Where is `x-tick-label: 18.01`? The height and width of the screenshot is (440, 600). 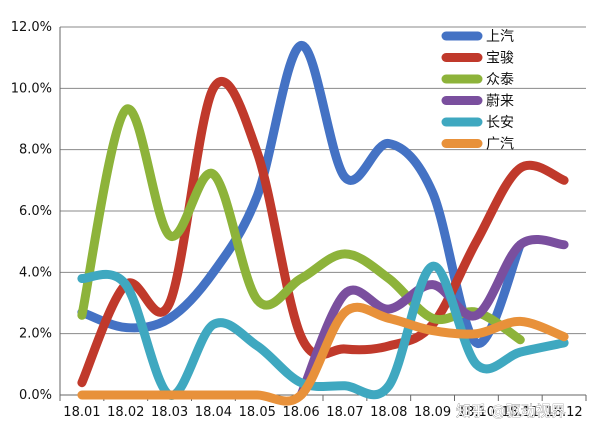 x-tick-label: 18.01 is located at coordinates (81, 412).